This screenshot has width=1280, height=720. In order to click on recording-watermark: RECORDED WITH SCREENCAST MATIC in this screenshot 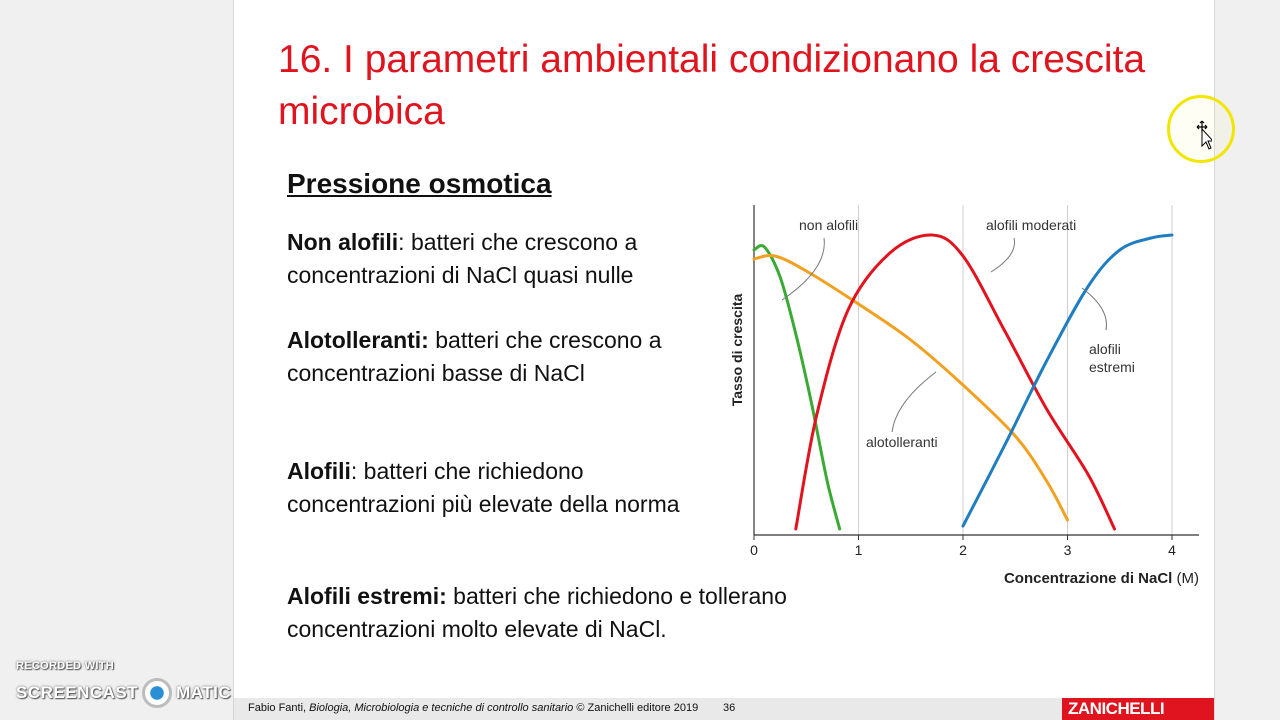, I will do `click(123, 684)`.